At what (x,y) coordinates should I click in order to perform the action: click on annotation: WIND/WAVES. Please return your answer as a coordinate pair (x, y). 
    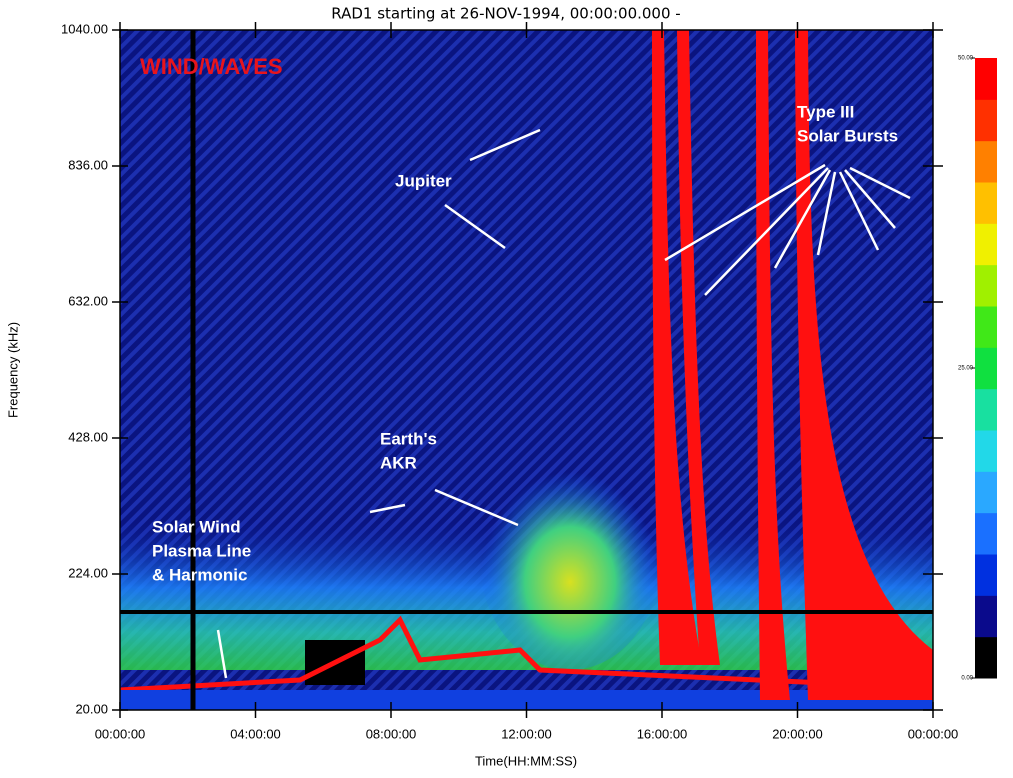
    Looking at the image, I should click on (211, 66).